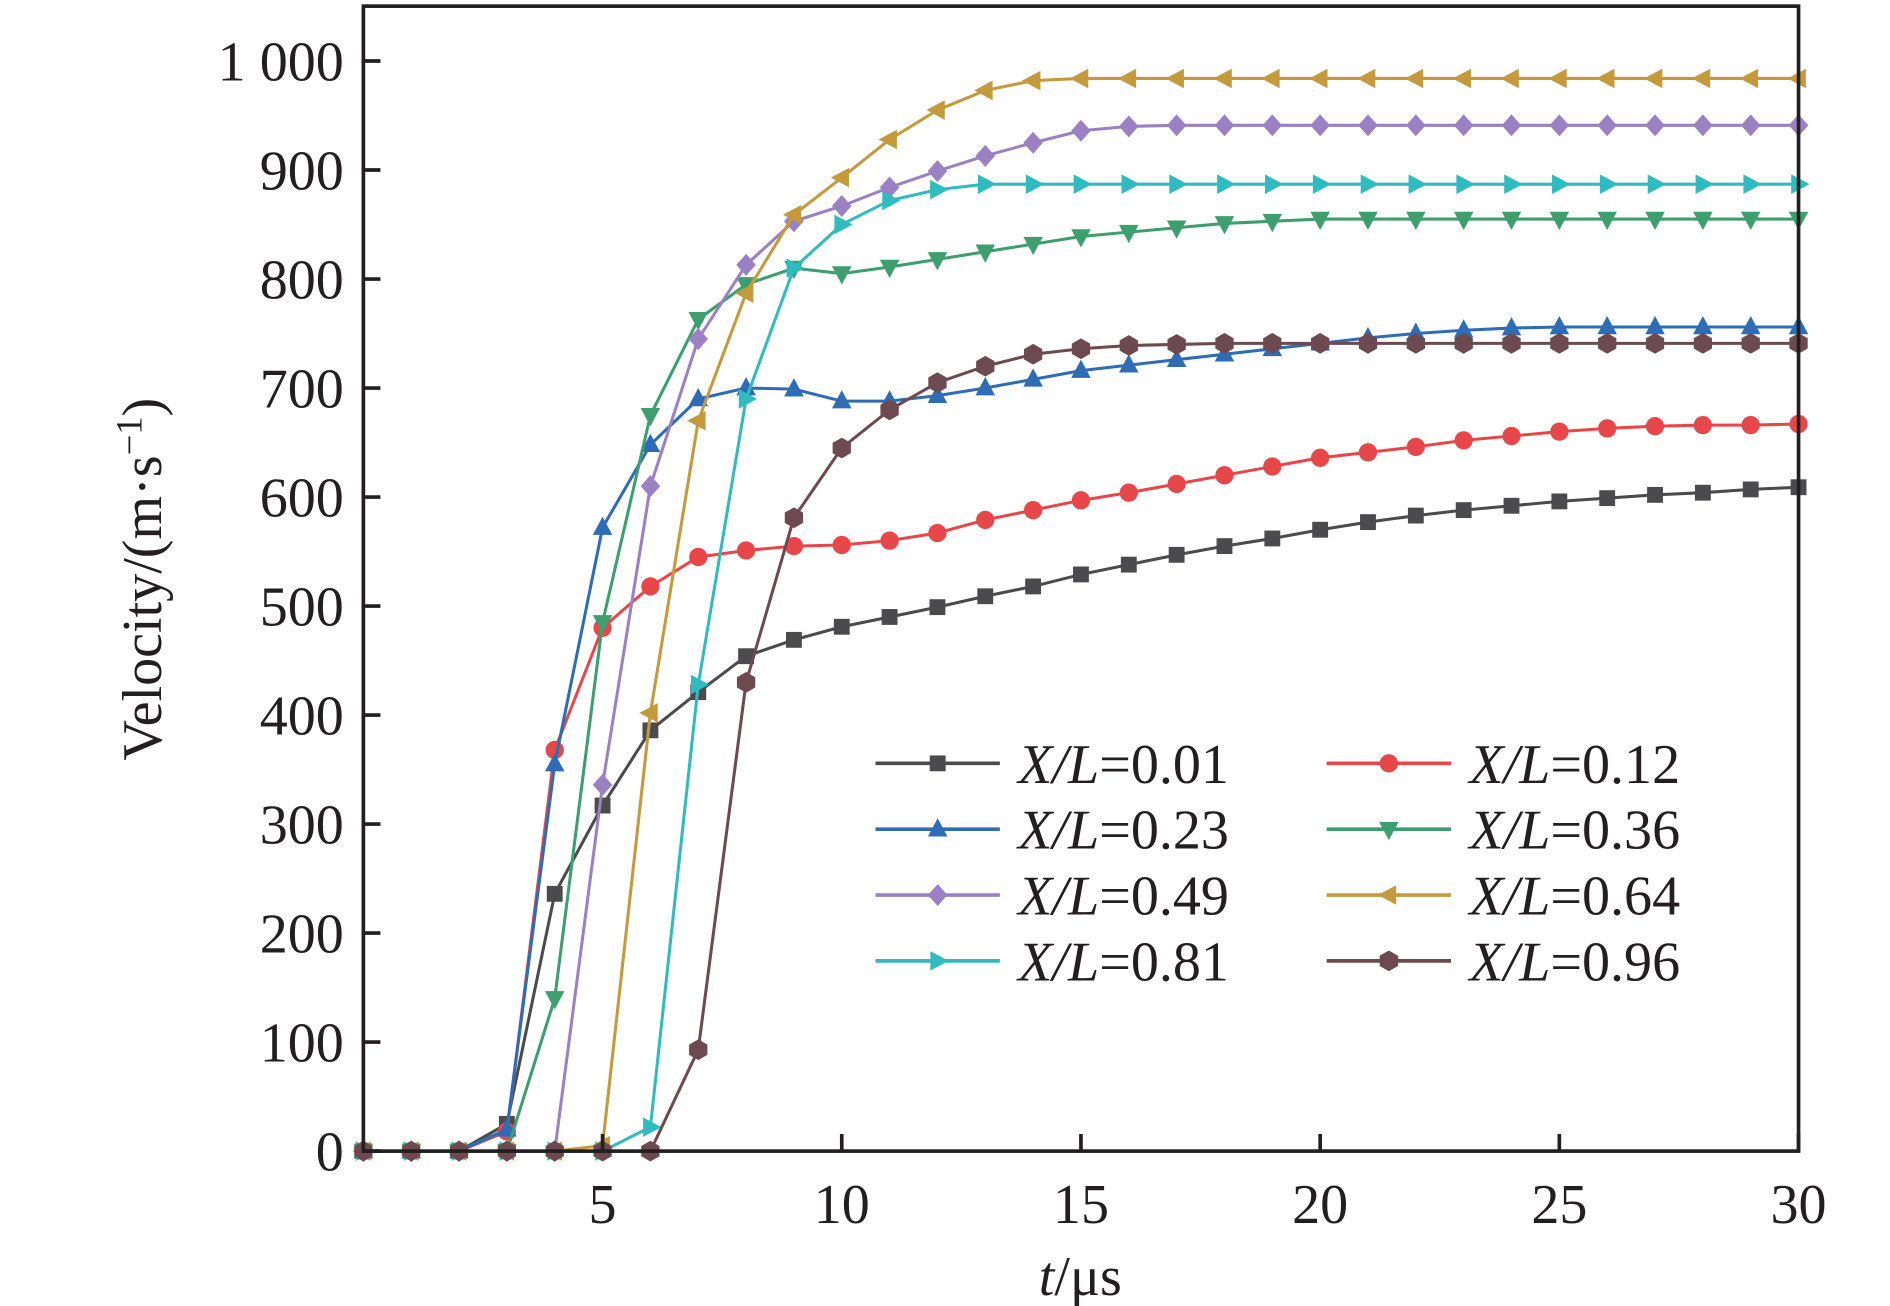  What do you see at coordinates (1799, 1205) in the screenshot?
I see `x-tick-label: 30` at bounding box center [1799, 1205].